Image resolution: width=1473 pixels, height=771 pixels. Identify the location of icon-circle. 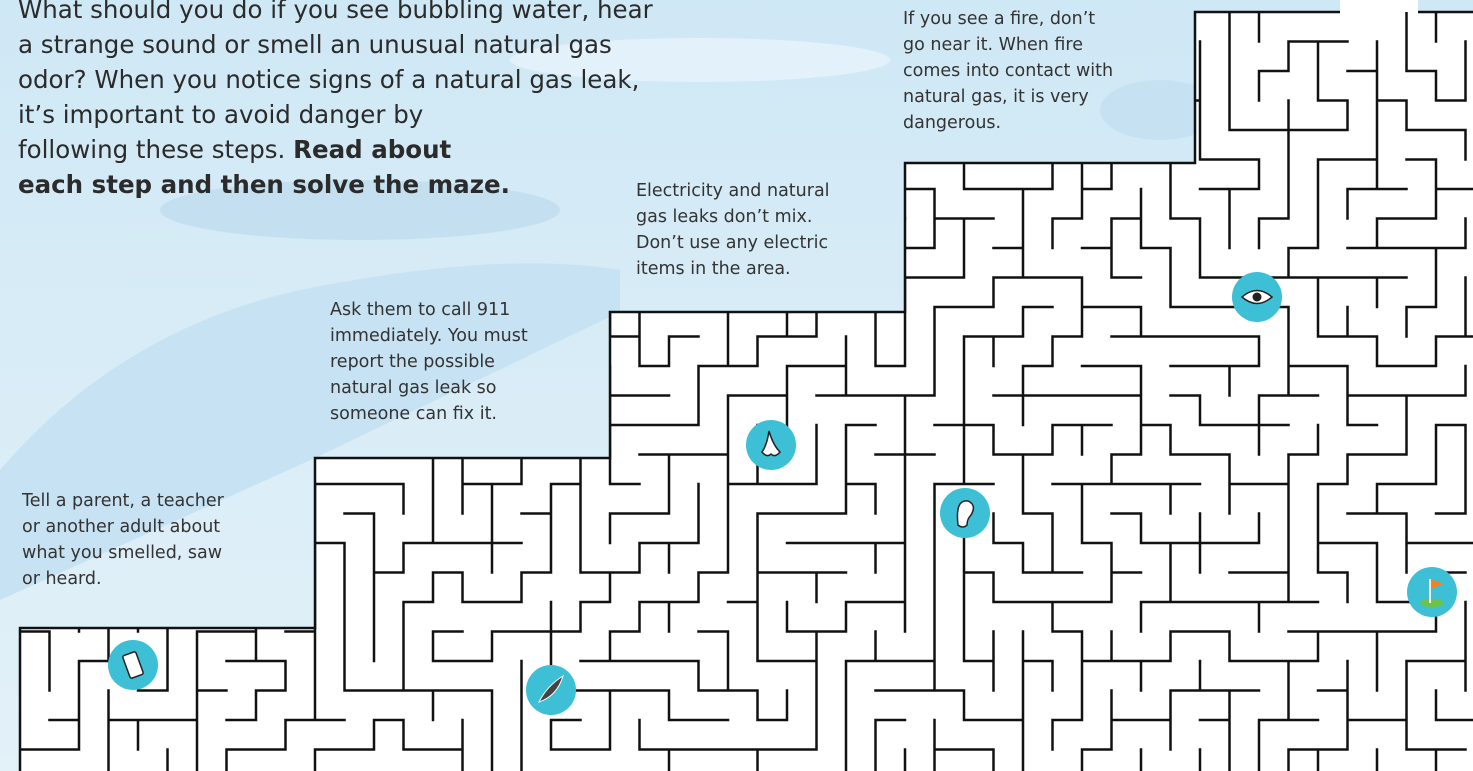
(1432, 592).